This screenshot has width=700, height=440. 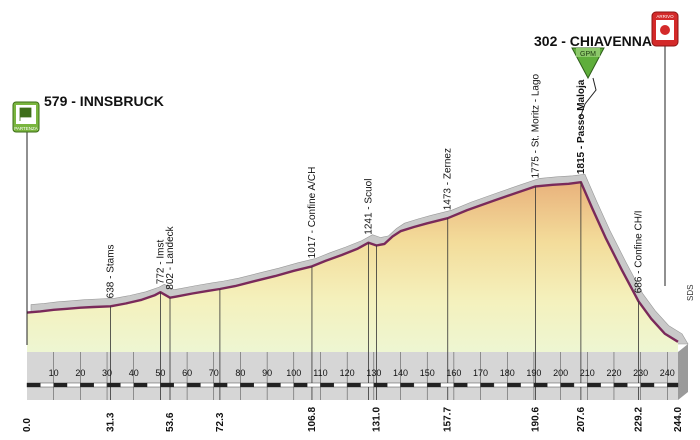 What do you see at coordinates (220, 422) in the screenshot?
I see `waypoint-km-label: 72.3` at bounding box center [220, 422].